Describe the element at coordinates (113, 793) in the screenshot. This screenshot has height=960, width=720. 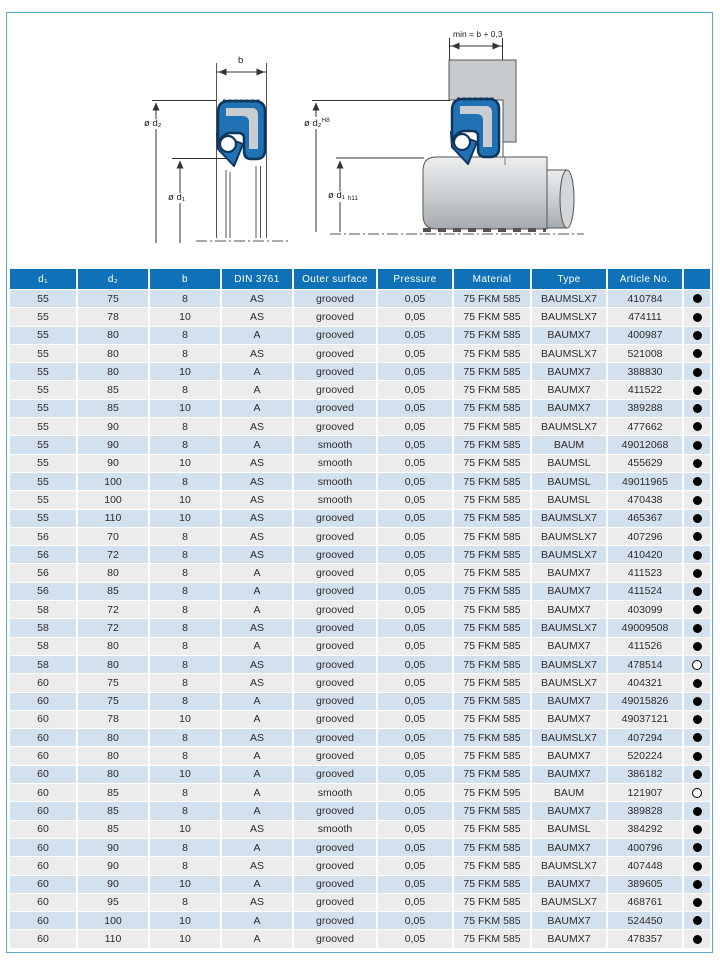
I see `col-d2: 85` at that location.